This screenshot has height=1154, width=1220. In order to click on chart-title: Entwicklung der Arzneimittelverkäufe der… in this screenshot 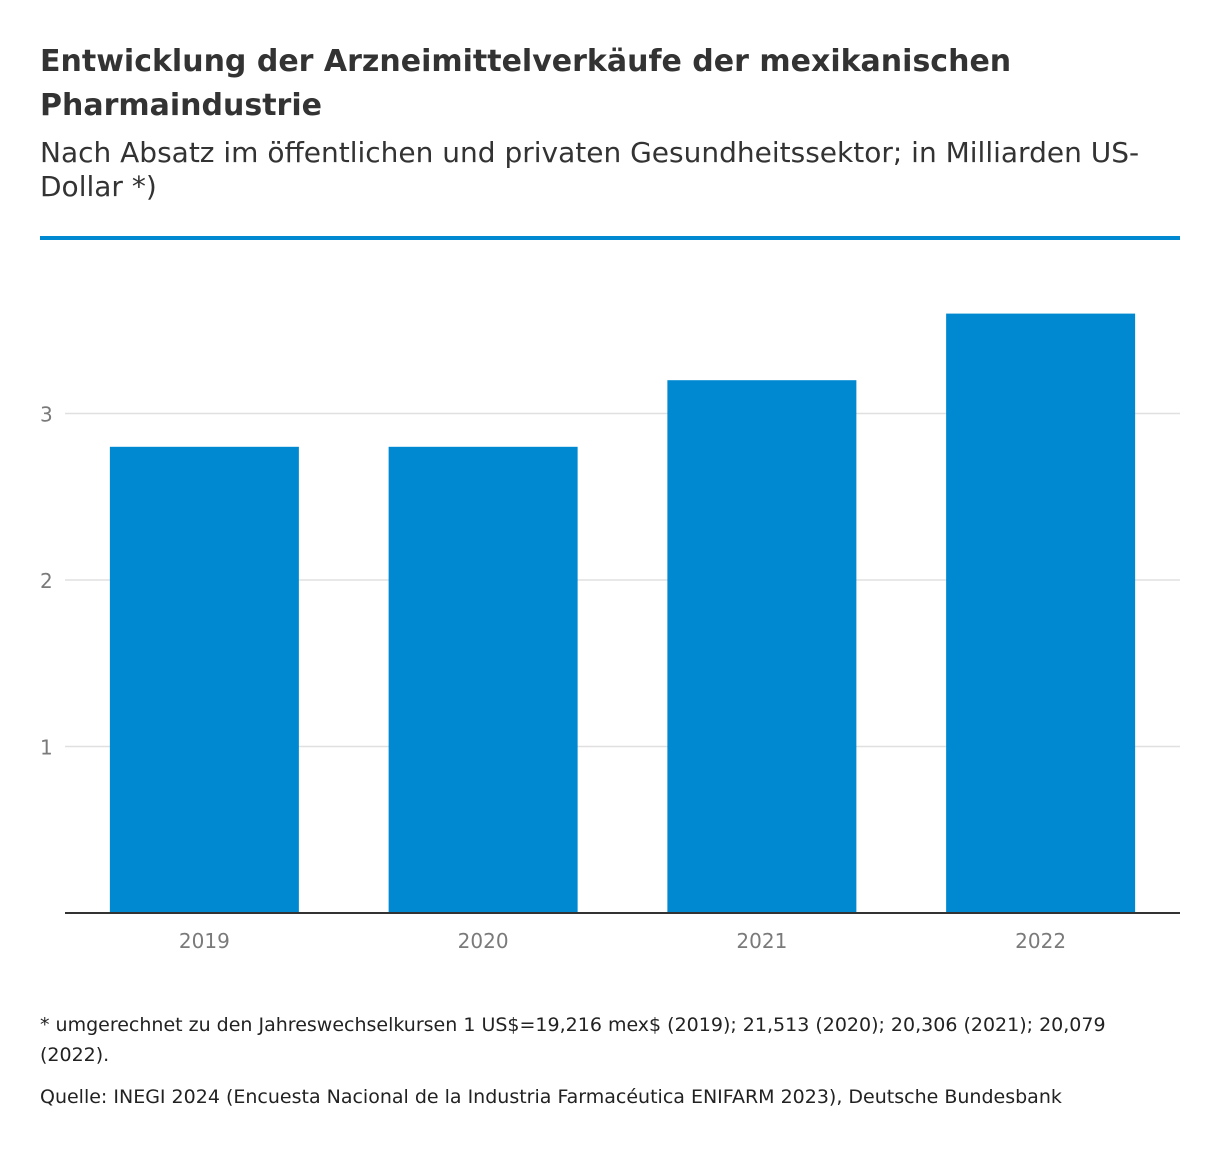, I will do `click(526, 83)`.